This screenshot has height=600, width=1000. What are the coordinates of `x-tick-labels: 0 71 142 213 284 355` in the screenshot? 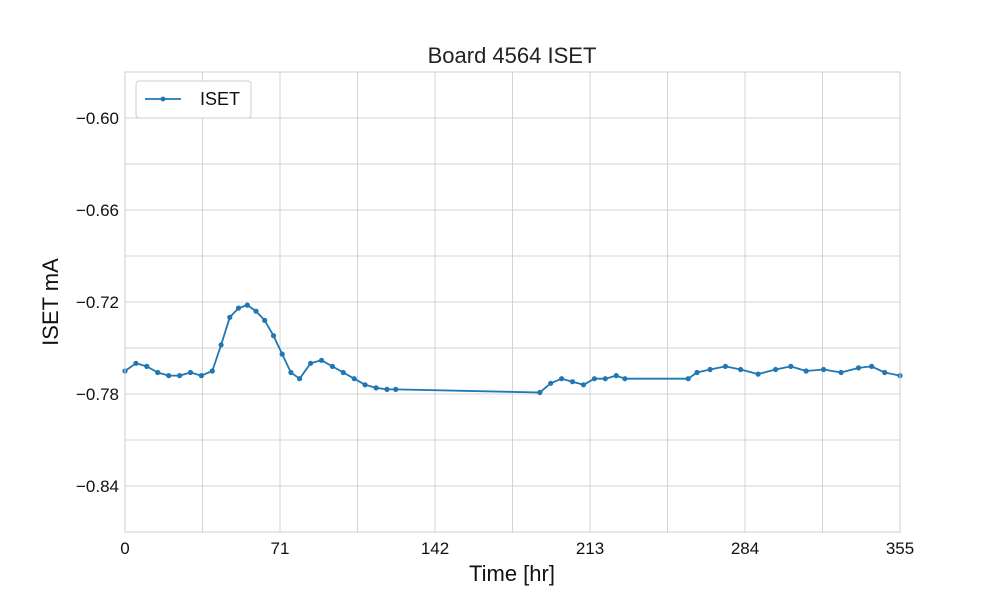 It's located at (517, 548).